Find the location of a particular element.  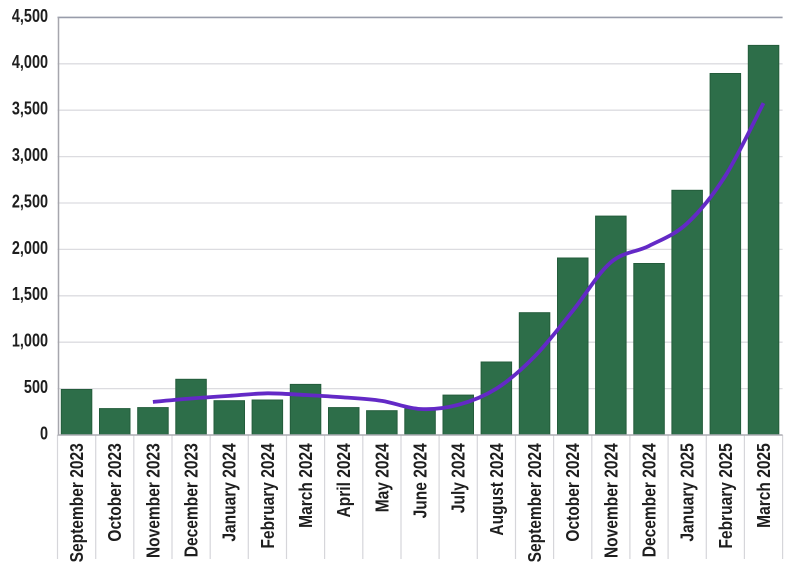

svg-text: March 2024 is located at coordinates (306, 485).